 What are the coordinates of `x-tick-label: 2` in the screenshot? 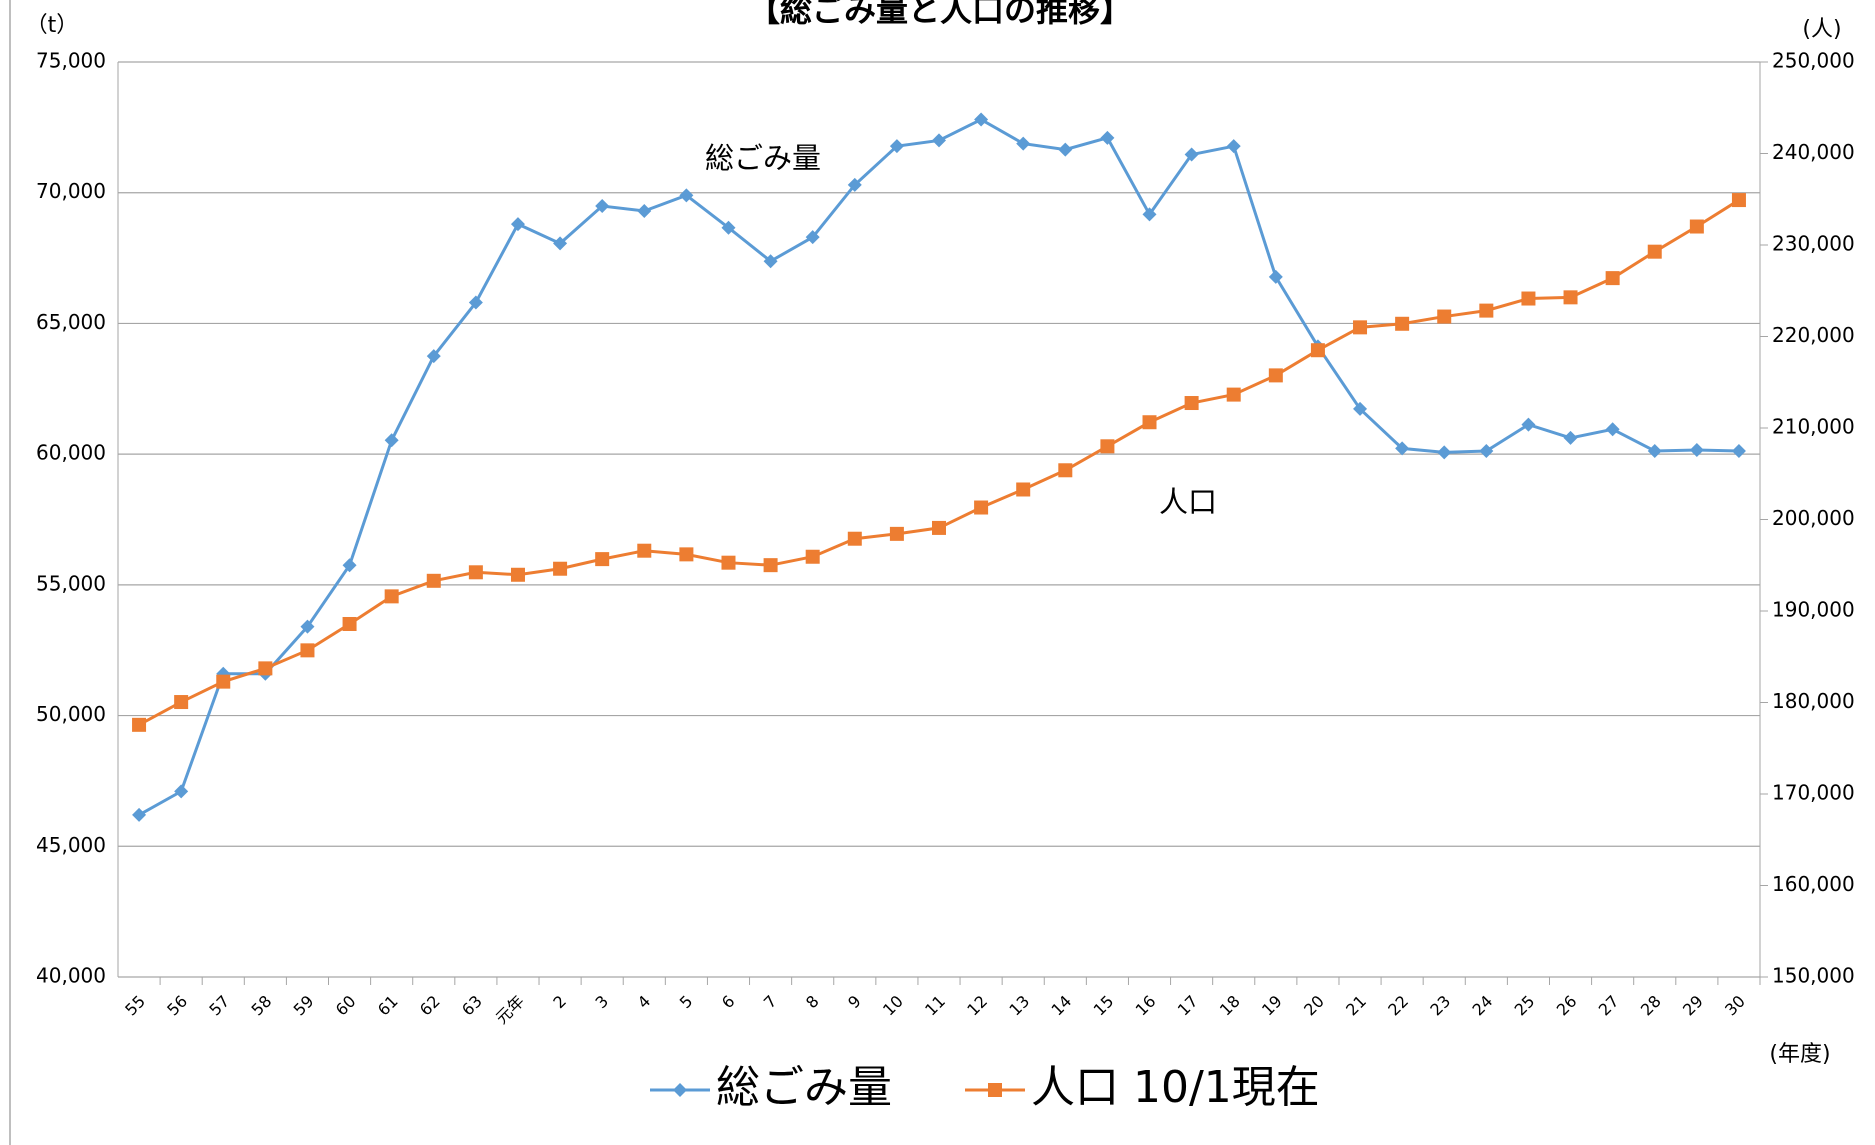 It's located at (559, 1002).